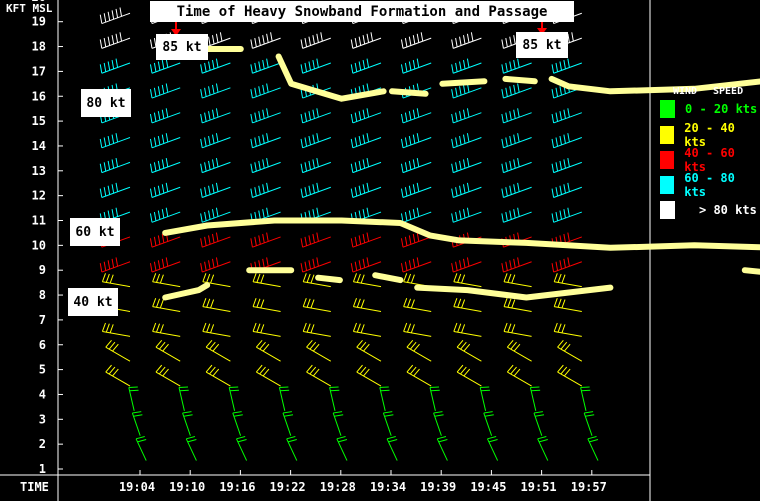 The height and width of the screenshot is (501, 760). What do you see at coordinates (542, 31) in the screenshot?
I see `arrow-head` at bounding box center [542, 31].